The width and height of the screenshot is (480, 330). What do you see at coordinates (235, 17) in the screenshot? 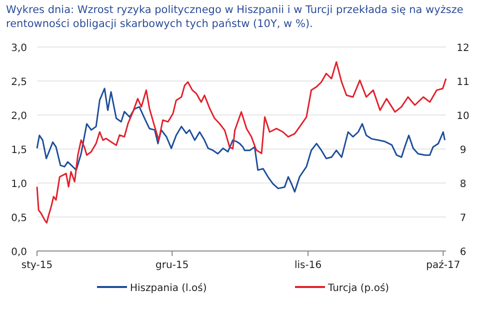
I see `chart-title: Wykres dnia: Wzrost ryzyka politycznego w Hiszpanii i w Turcji przekłada się na wyższe rentowności obligacji skarbowych tych państw (10Y, w %).` at bounding box center [235, 17].